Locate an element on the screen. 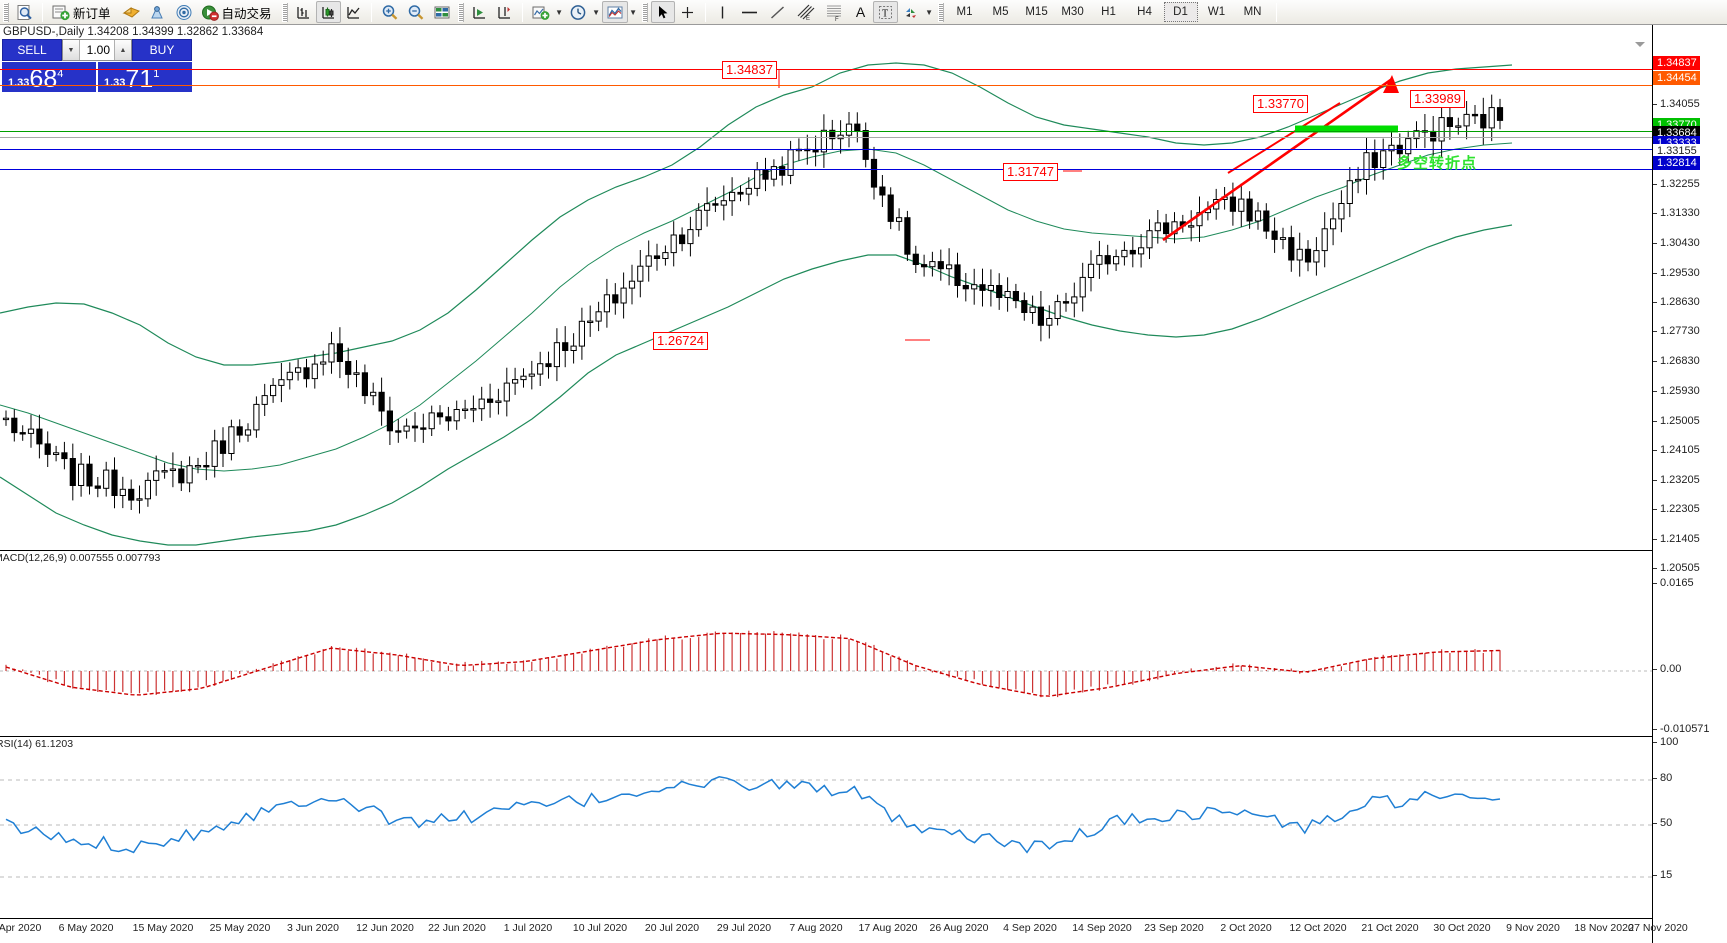 The height and width of the screenshot is (943, 1727). crosshair-icon is located at coordinates (687, 12).